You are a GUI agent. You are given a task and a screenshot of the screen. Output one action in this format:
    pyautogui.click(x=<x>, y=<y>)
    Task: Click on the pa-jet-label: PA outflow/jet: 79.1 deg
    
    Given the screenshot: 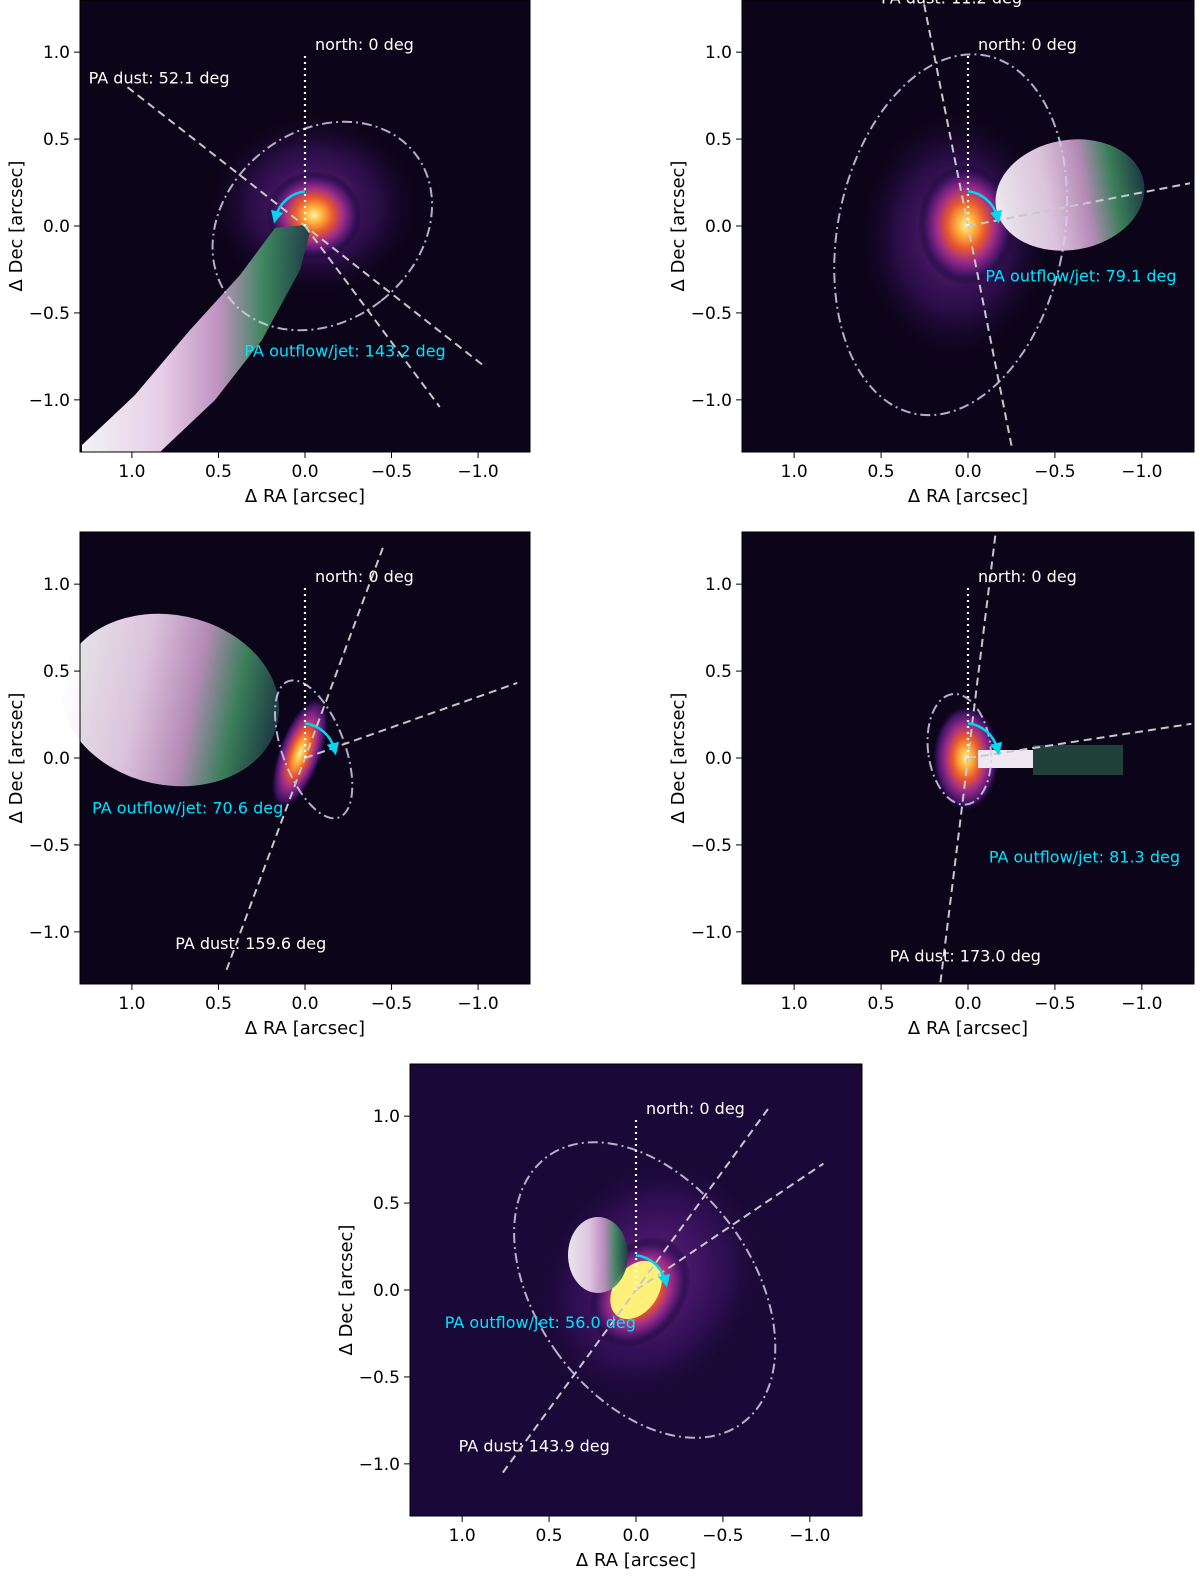 What is the action you would take?
    pyautogui.click(x=1080, y=276)
    